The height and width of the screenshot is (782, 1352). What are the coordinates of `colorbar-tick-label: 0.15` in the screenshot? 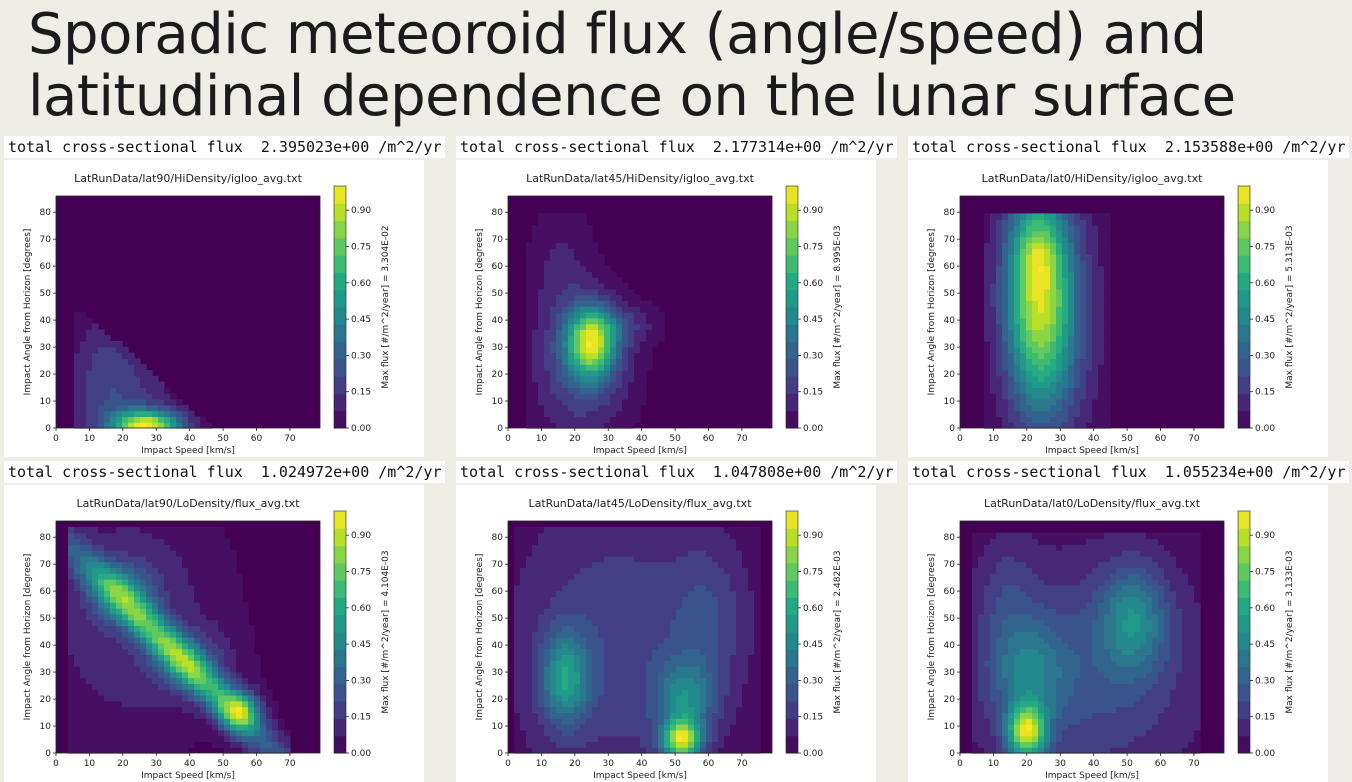 It's located at (1265, 393).